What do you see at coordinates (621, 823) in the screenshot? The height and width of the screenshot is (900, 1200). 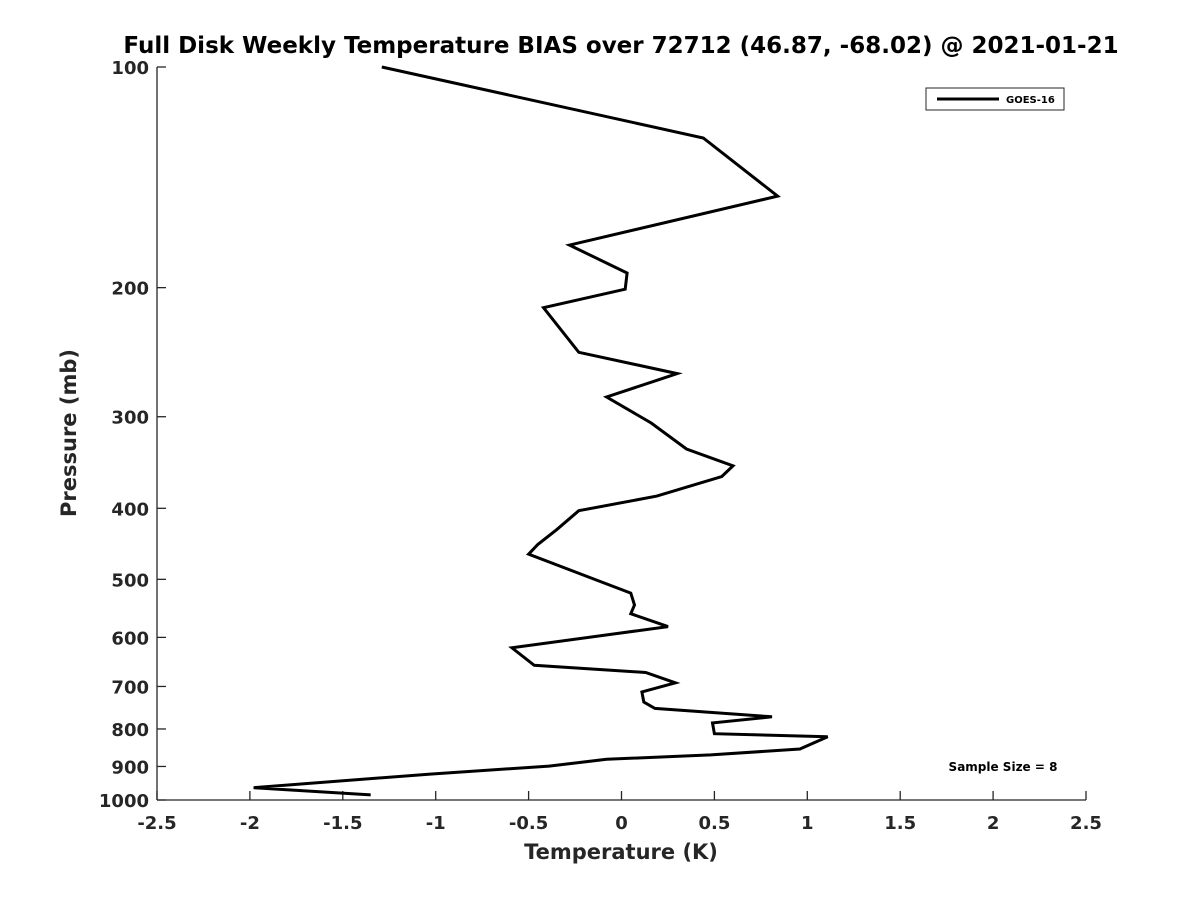 I see `x-tick-label: 0` at bounding box center [621, 823].